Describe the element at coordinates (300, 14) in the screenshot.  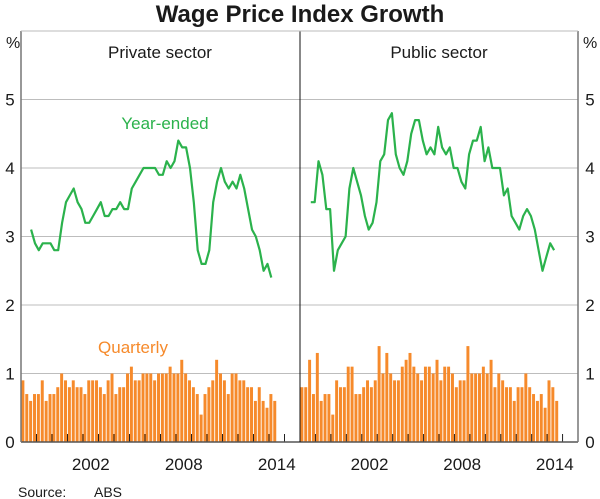
I see `chart-title: Wage Price Index Growth` at that location.